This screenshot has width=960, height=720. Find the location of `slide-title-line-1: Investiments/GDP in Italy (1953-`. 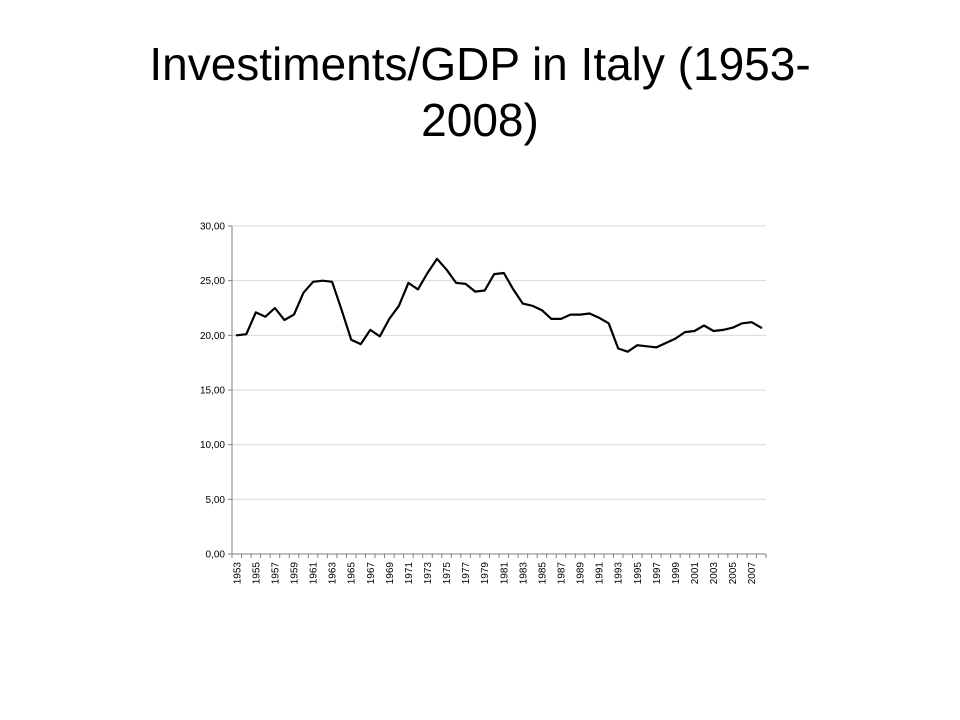

slide-title-line-1: Investiments/GDP in Italy (1953- is located at coordinates (480, 64).